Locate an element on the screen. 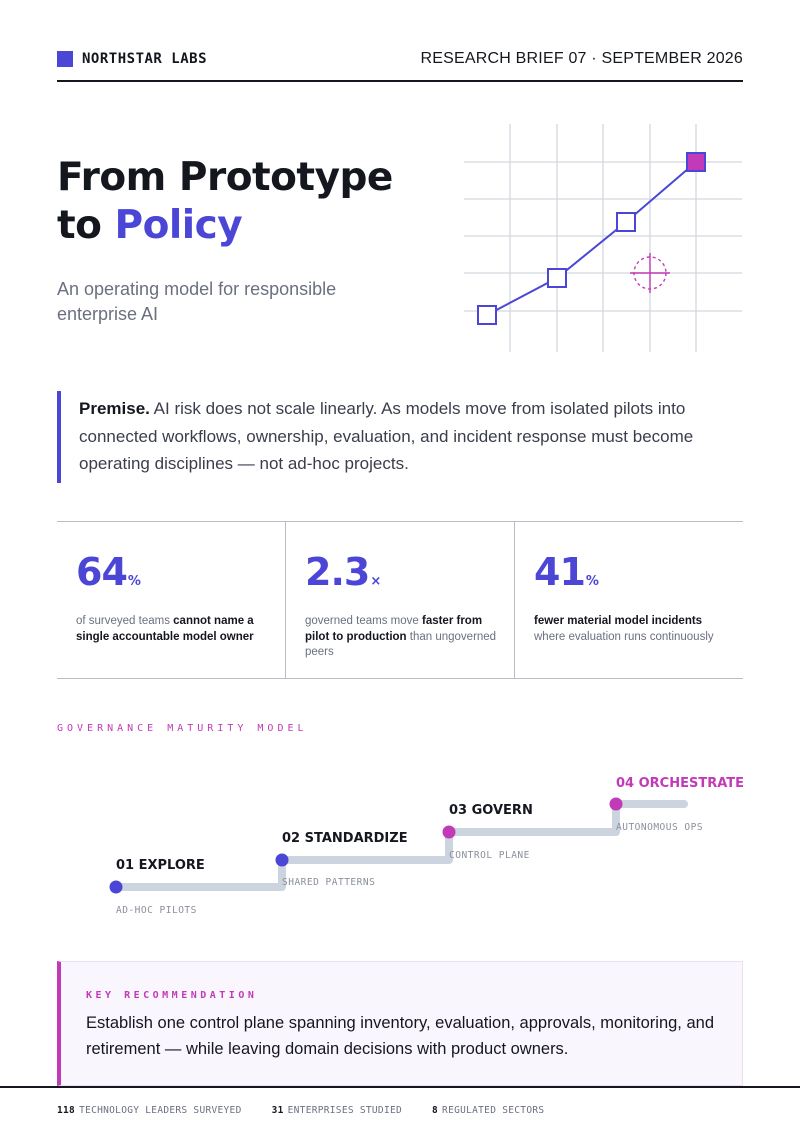 This screenshot has height=1132, width=800. stat-value: 2.3× is located at coordinates (409, 577).